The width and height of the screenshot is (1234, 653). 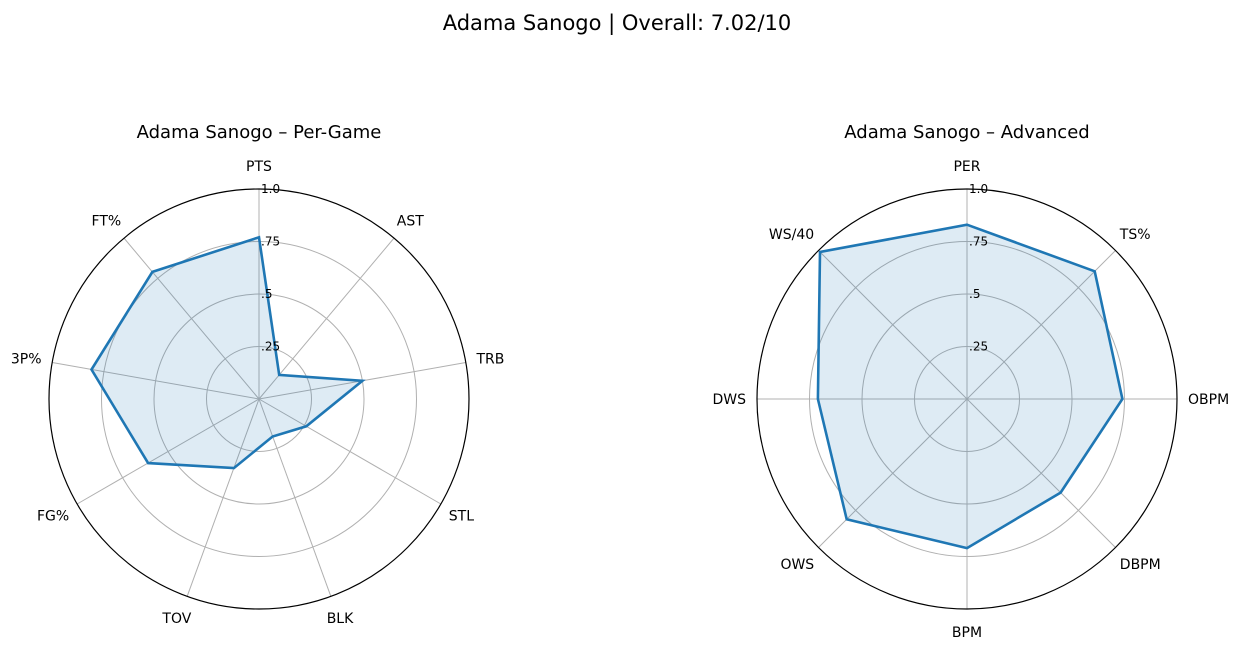 What do you see at coordinates (791, 235) in the screenshot?
I see `category-label-ws40: WS/40` at bounding box center [791, 235].